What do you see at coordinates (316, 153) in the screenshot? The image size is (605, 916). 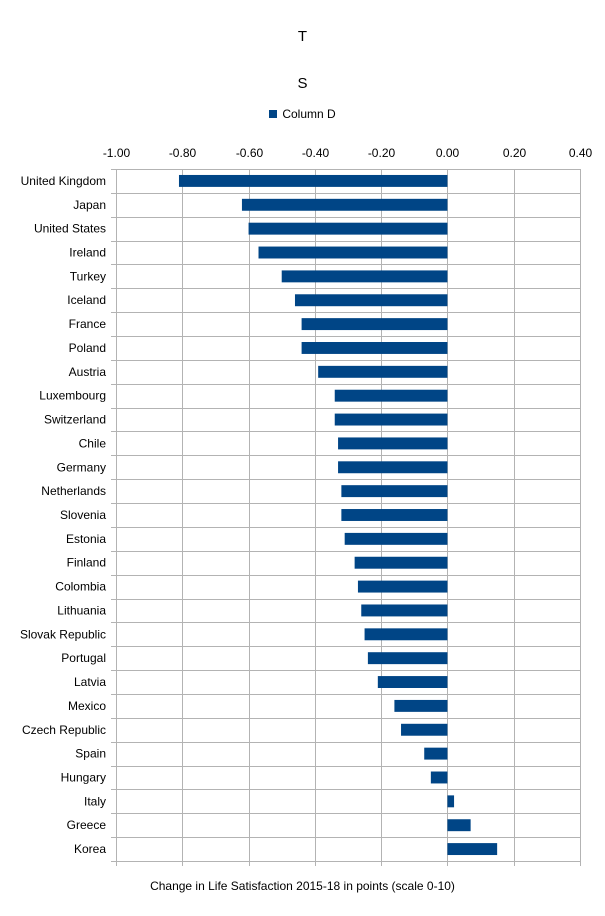 I see `x-tick-label: -0.40` at bounding box center [316, 153].